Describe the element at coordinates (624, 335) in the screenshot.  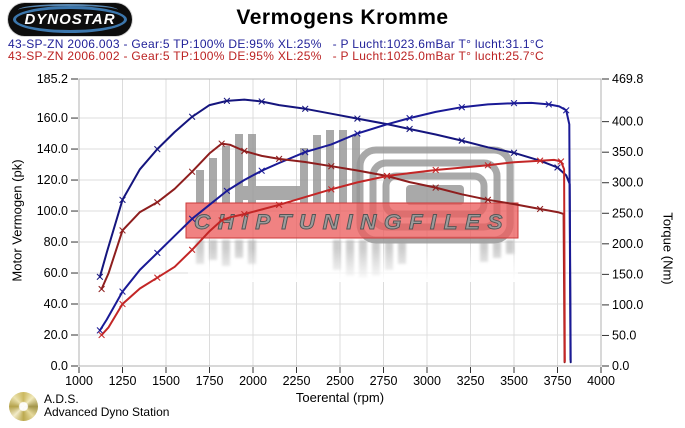
I see `svg-text: 50.0` at that location.